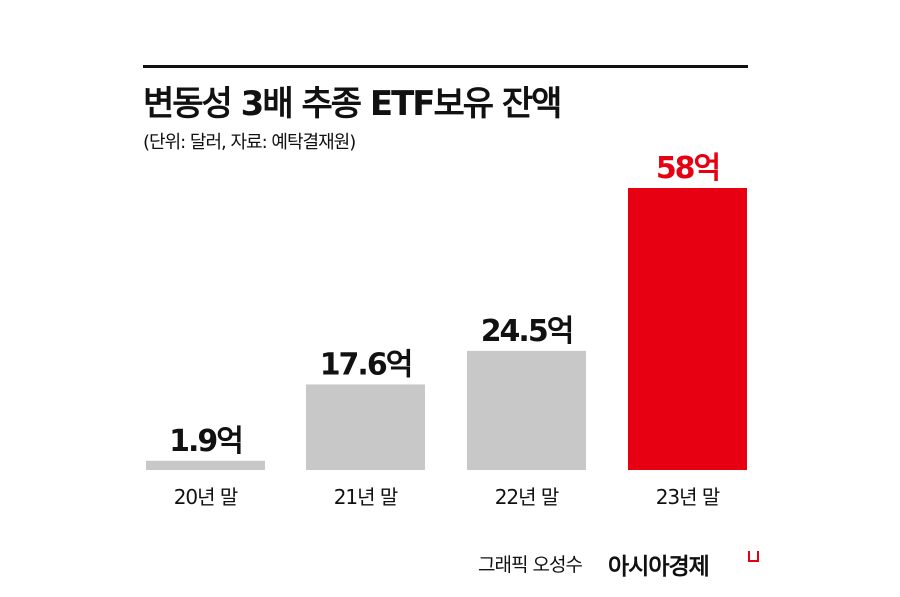 The width and height of the screenshot is (900, 597). What do you see at coordinates (753, 556) in the screenshot?
I see `brand-mark-icon` at bounding box center [753, 556].